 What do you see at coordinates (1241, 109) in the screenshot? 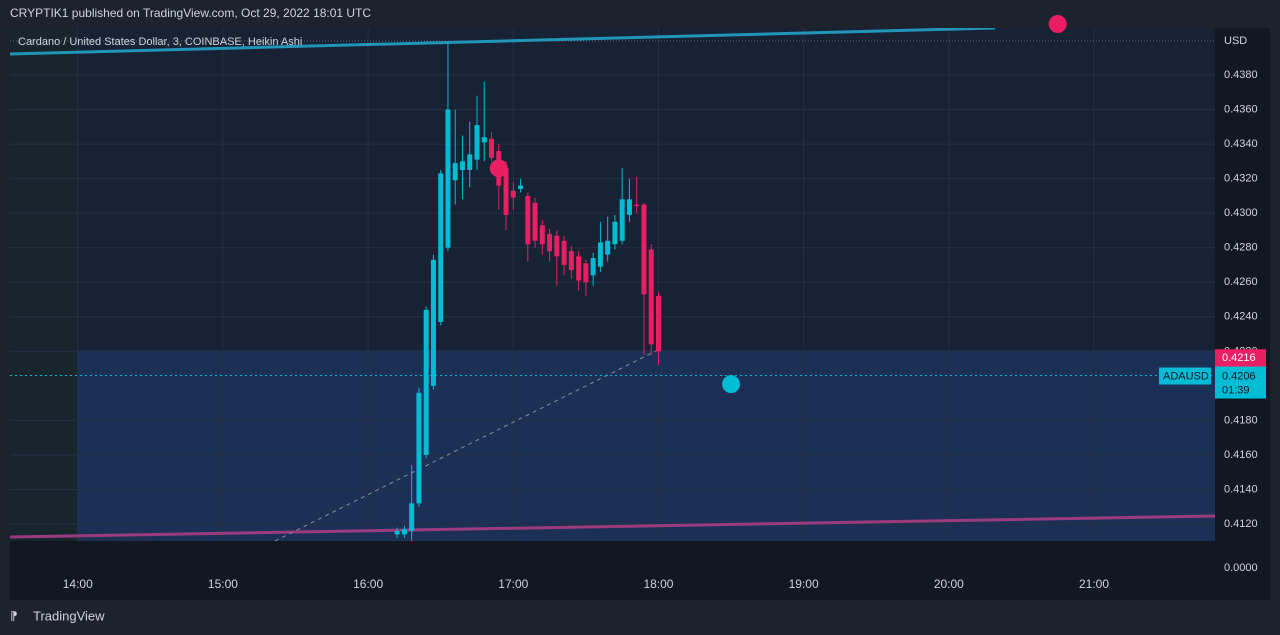
I see `y-tick-label: 0.4360` at bounding box center [1241, 109].